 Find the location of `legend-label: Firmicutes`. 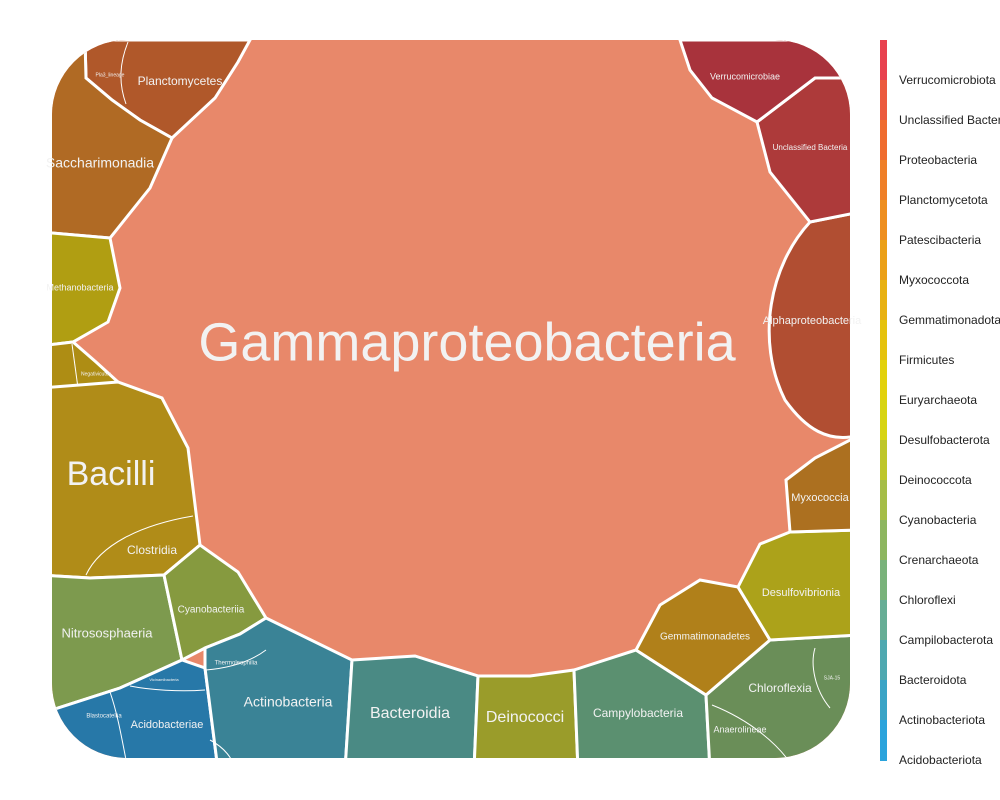

legend-label: Firmicutes is located at coordinates (926, 360).